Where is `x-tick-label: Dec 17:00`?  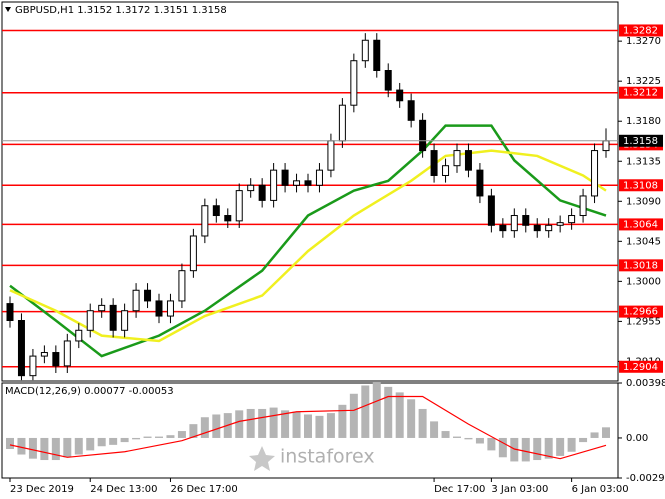
x-tick-label: Dec 17:00 is located at coordinates (459, 489).